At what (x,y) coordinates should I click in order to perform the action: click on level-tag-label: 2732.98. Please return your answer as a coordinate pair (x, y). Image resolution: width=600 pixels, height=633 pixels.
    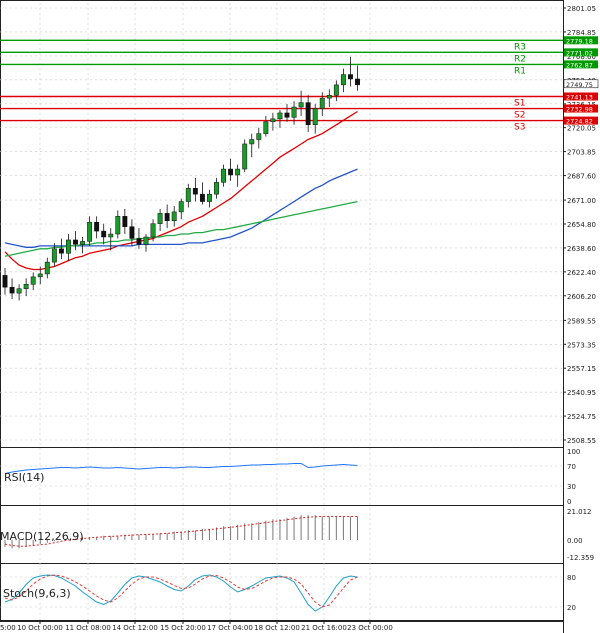
    Looking at the image, I should click on (579, 110).